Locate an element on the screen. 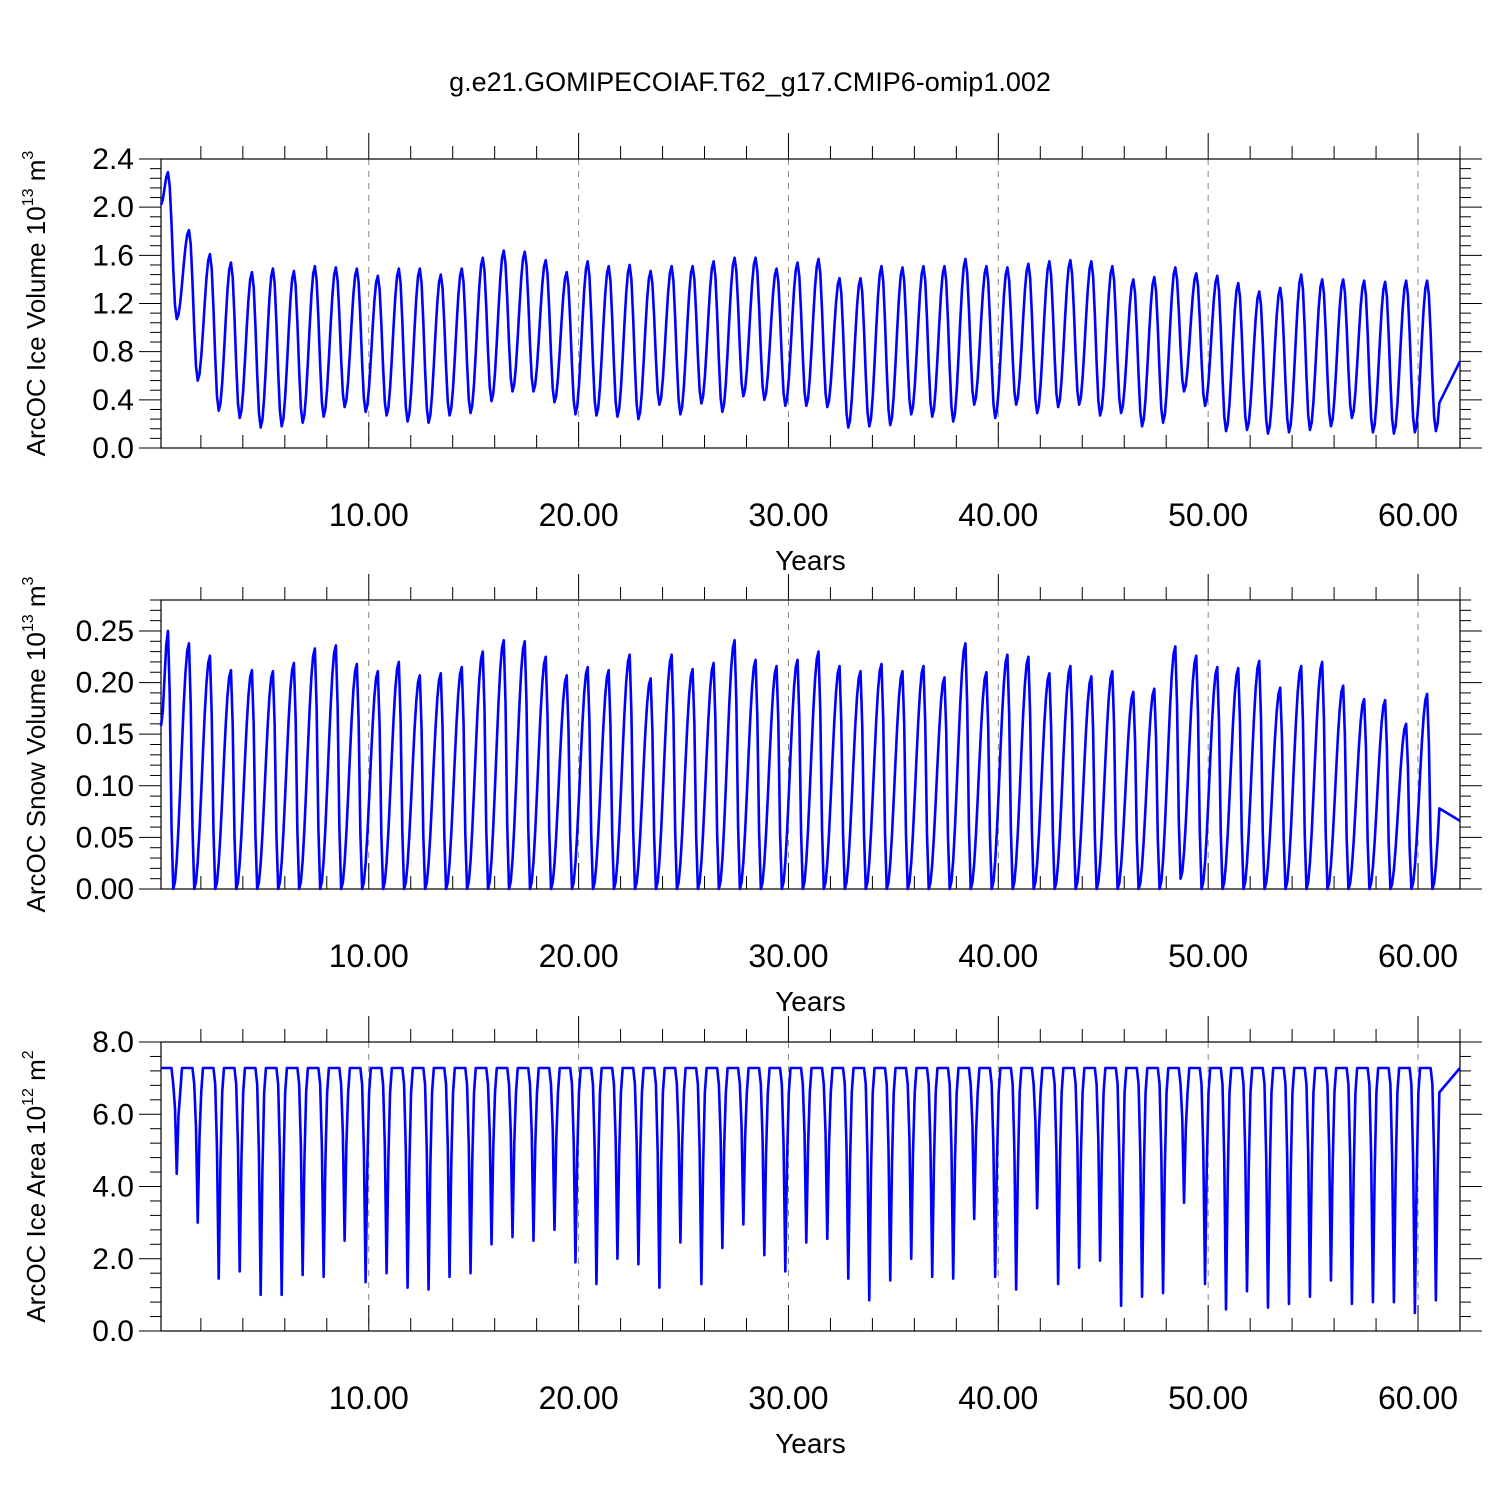  y-tick-label: 0.4 is located at coordinates (113, 400).